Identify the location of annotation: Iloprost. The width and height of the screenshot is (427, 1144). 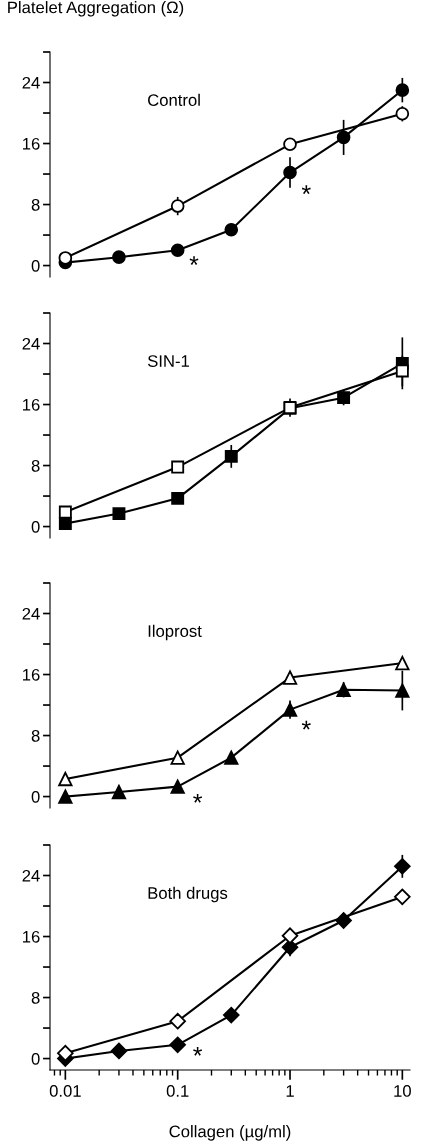
(175, 632).